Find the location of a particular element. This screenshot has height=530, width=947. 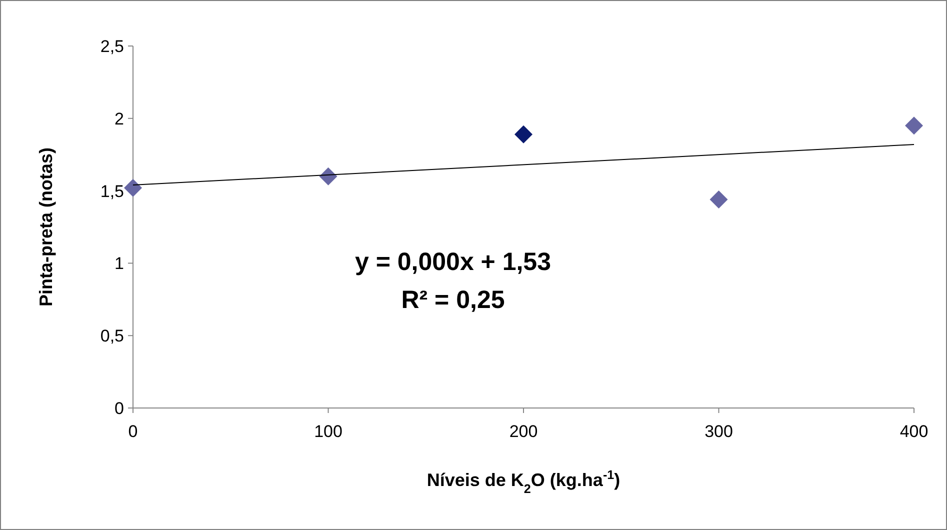

y-tick-label: 2,5 is located at coordinates (112, 46).